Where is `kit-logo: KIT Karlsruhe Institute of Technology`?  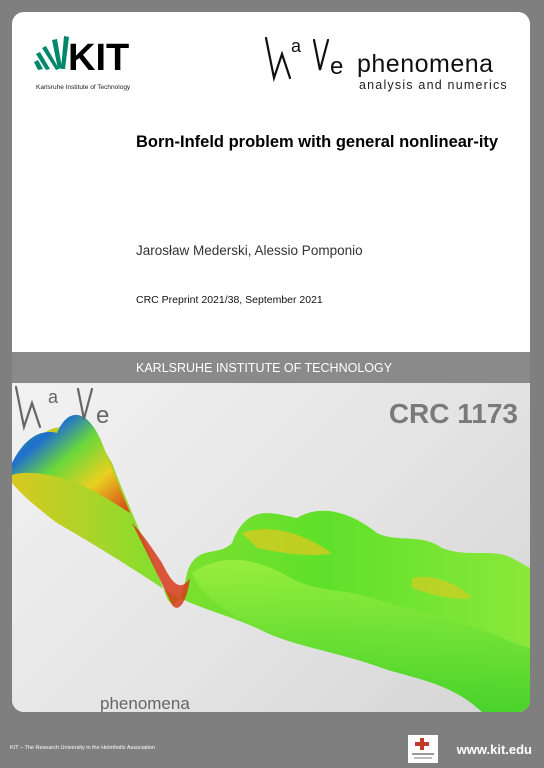 kit-logo: KIT Karlsruhe Institute of Technology is located at coordinates (94, 63).